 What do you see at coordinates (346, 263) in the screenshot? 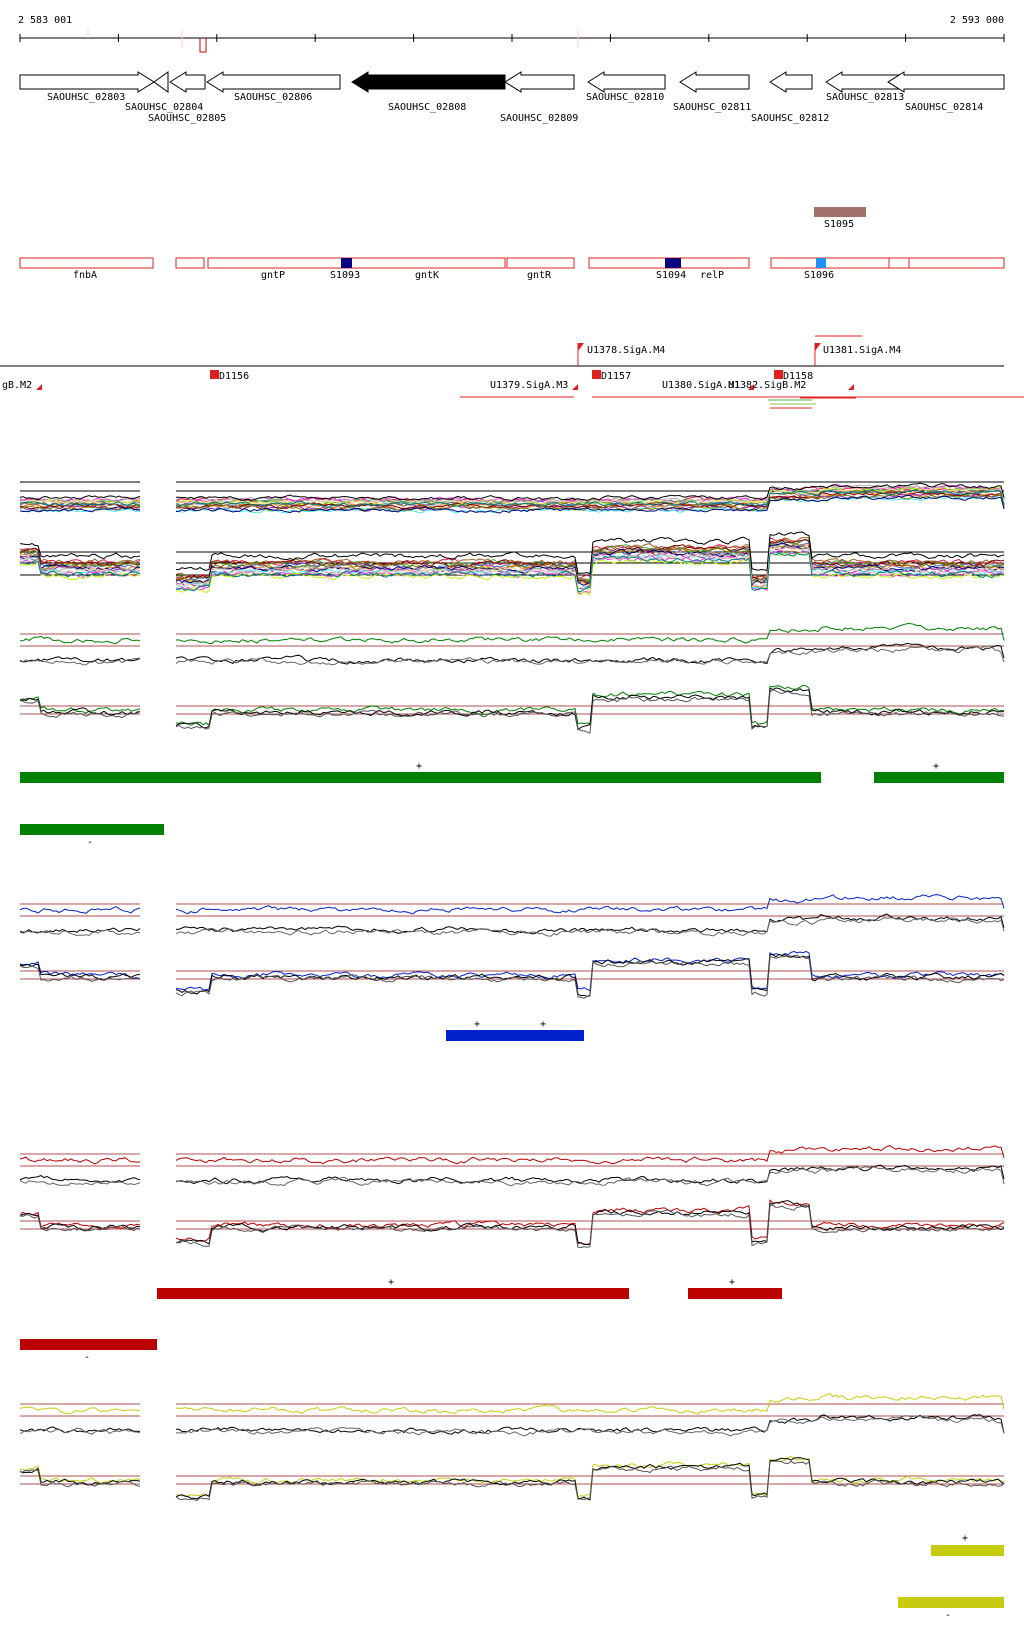
I see `marker-s1093` at bounding box center [346, 263].